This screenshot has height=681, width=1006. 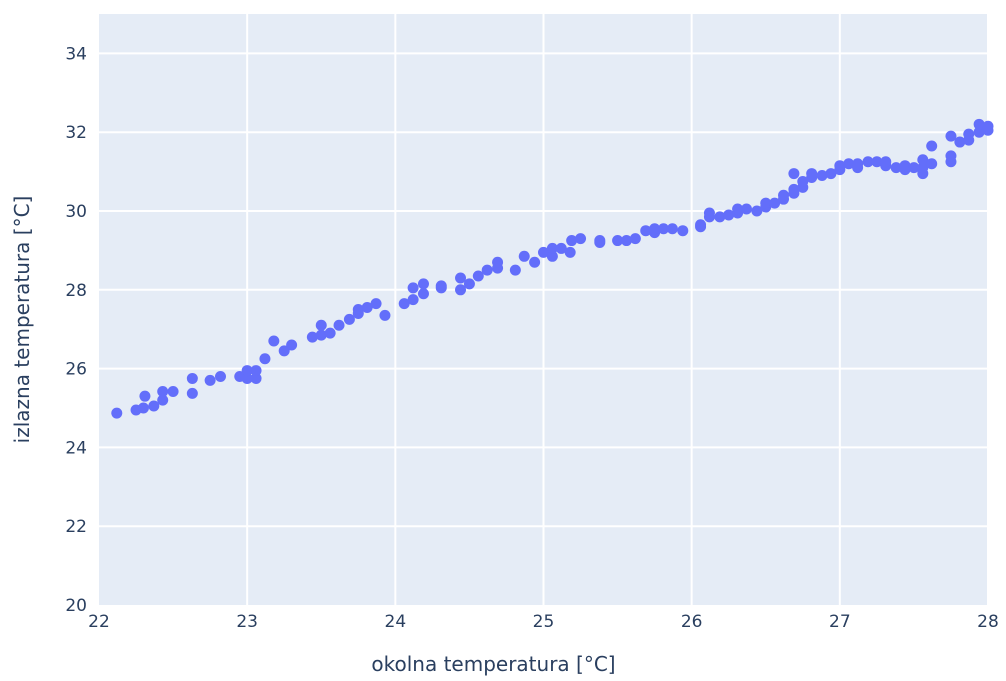 What do you see at coordinates (76, 527) in the screenshot?
I see `y-tick-label: 22` at bounding box center [76, 527].